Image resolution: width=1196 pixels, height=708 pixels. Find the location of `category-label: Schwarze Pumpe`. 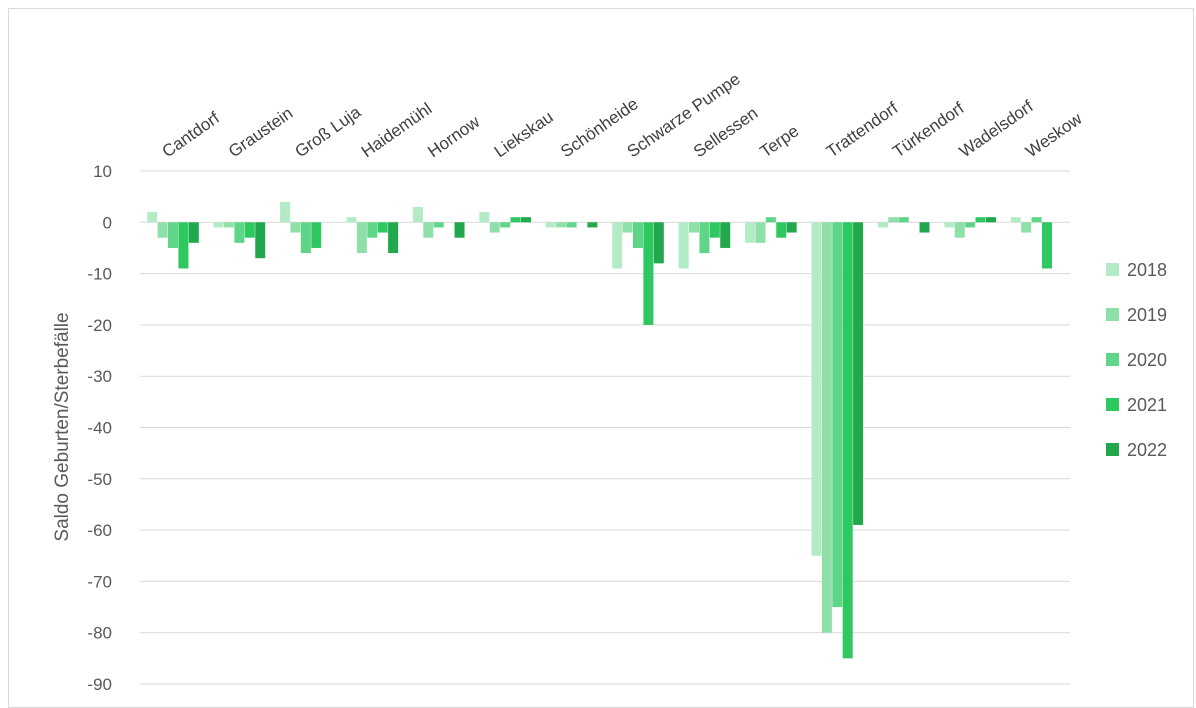

category-label: Schwarze Pumpe is located at coordinates (684, 115).